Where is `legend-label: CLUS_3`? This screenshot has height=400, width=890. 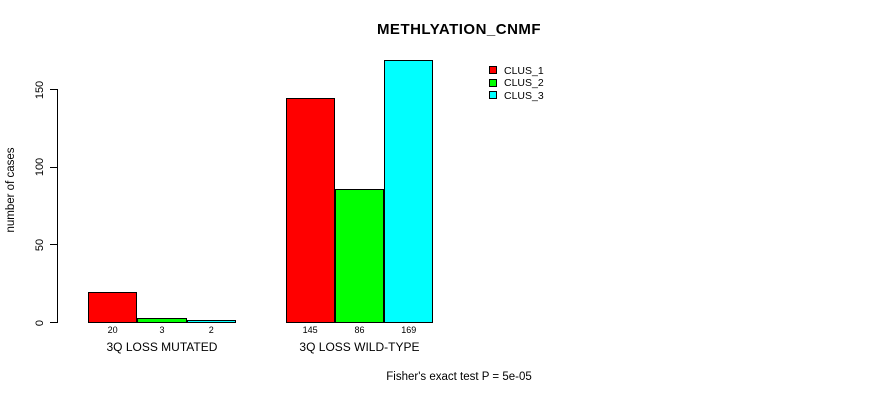
legend-label: CLUS_3 is located at coordinates (524, 95).